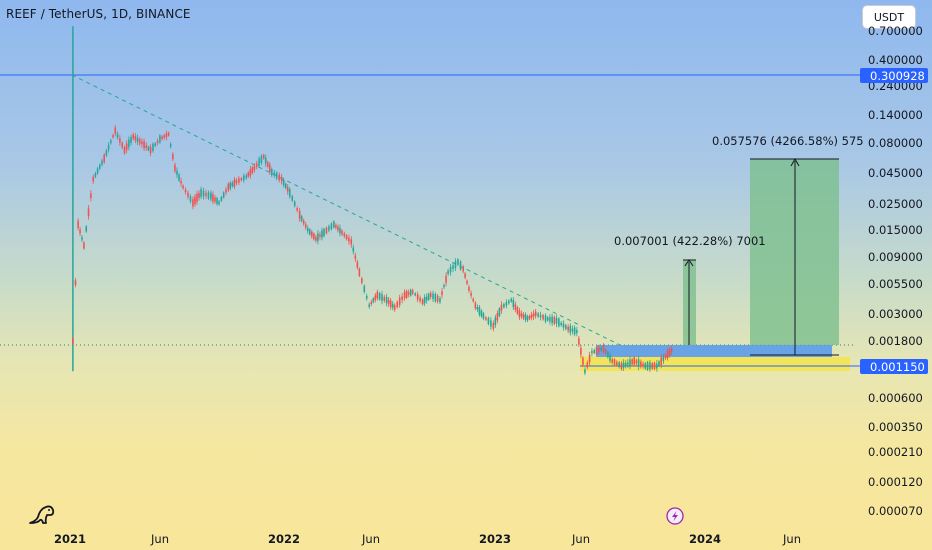 Image resolution: width=932 pixels, height=550 pixels. I want to click on y-tick-label: 0.003000, so click(895, 314).